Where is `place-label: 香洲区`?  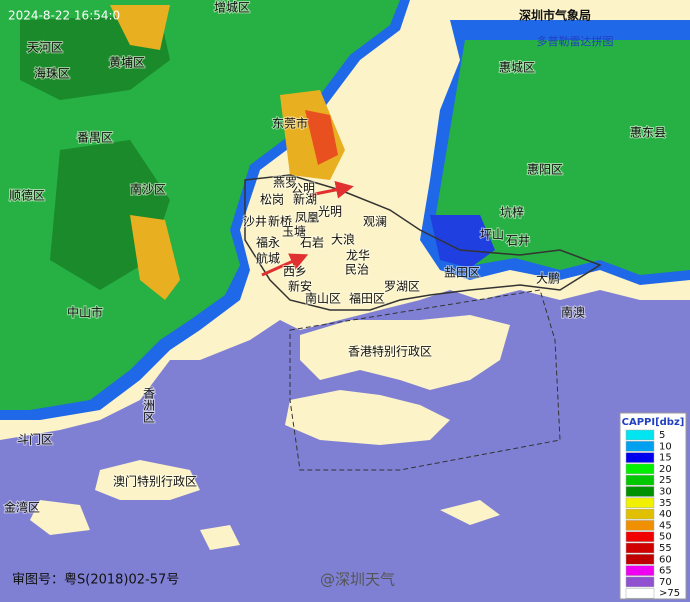
place-label: 香洲区 is located at coordinates (149, 405).